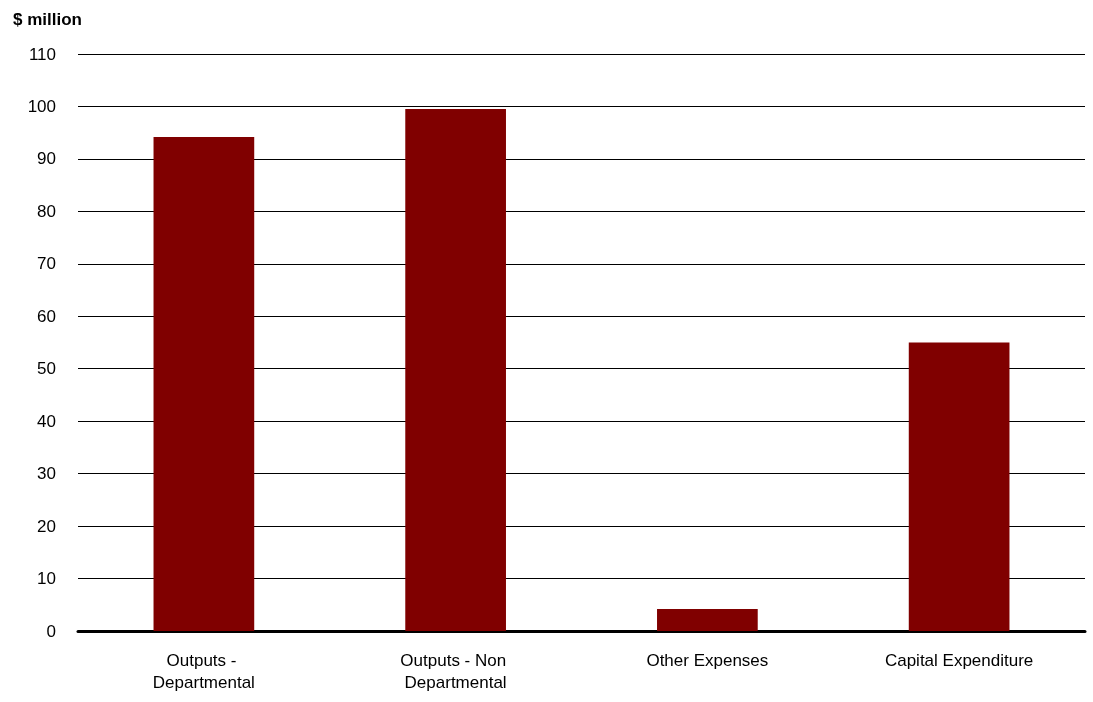 This screenshot has height=702, width=1093. What do you see at coordinates (46, 316) in the screenshot?
I see `y-tick-label: 60` at bounding box center [46, 316].